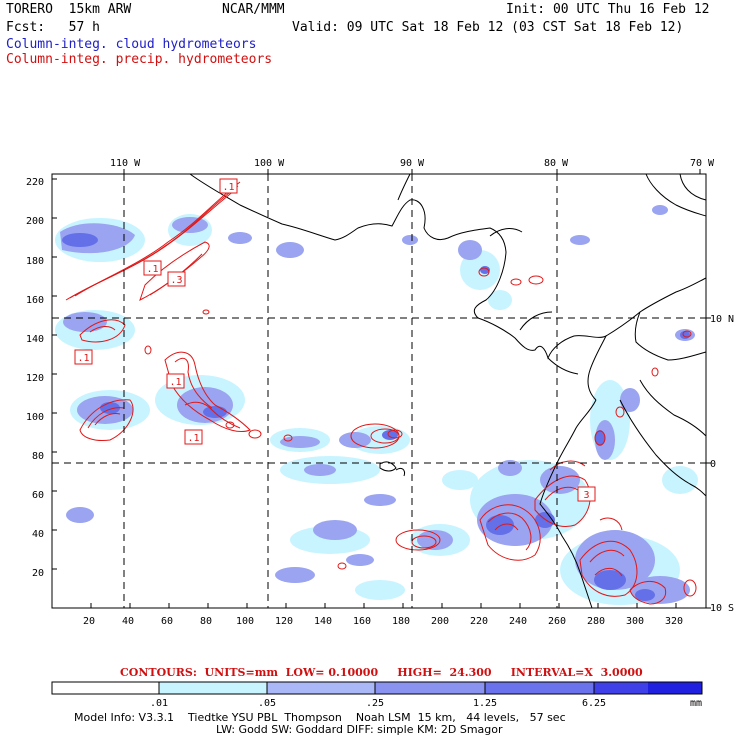 This screenshot has height=740, width=740. I want to click on grid-x-label: 60, so click(167, 621).